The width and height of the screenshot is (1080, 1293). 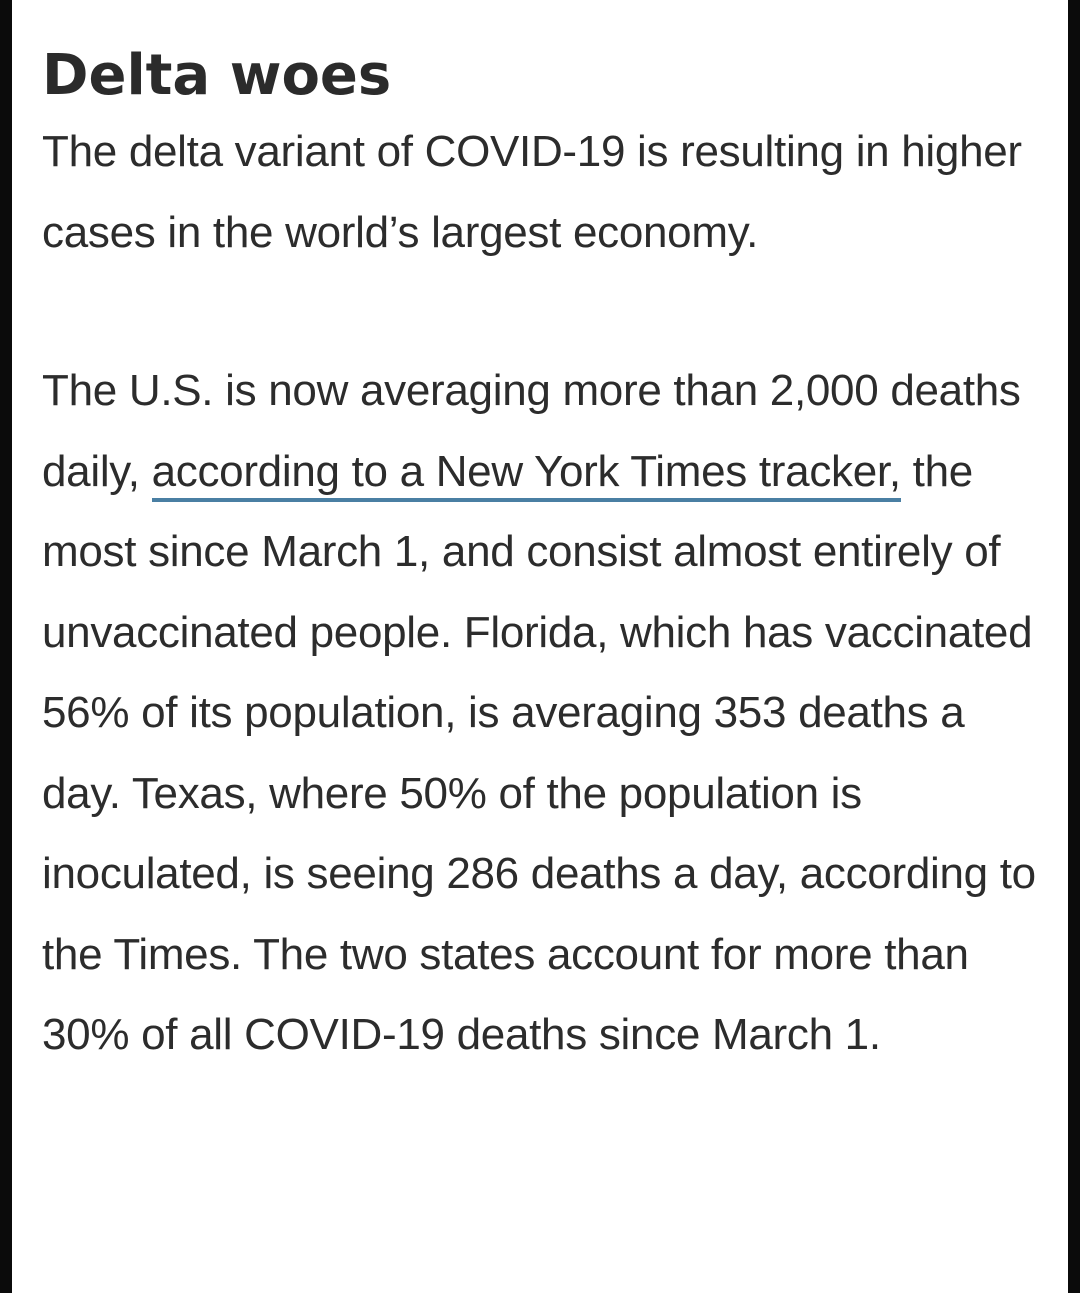 What do you see at coordinates (526, 474) in the screenshot?
I see `nyt-tracker-link: according to a New York Times tracker,` at bounding box center [526, 474].